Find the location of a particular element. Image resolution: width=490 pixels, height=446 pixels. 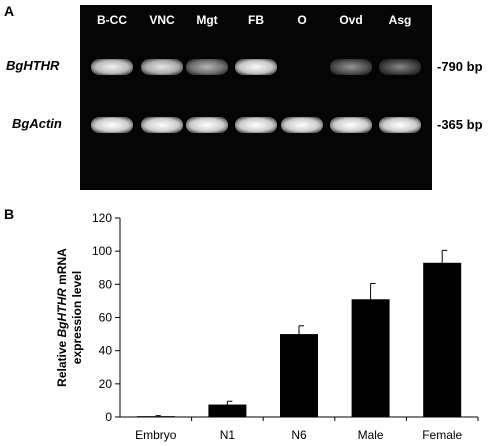

y-axis-label-line2: expression level is located at coordinates (77, 317).